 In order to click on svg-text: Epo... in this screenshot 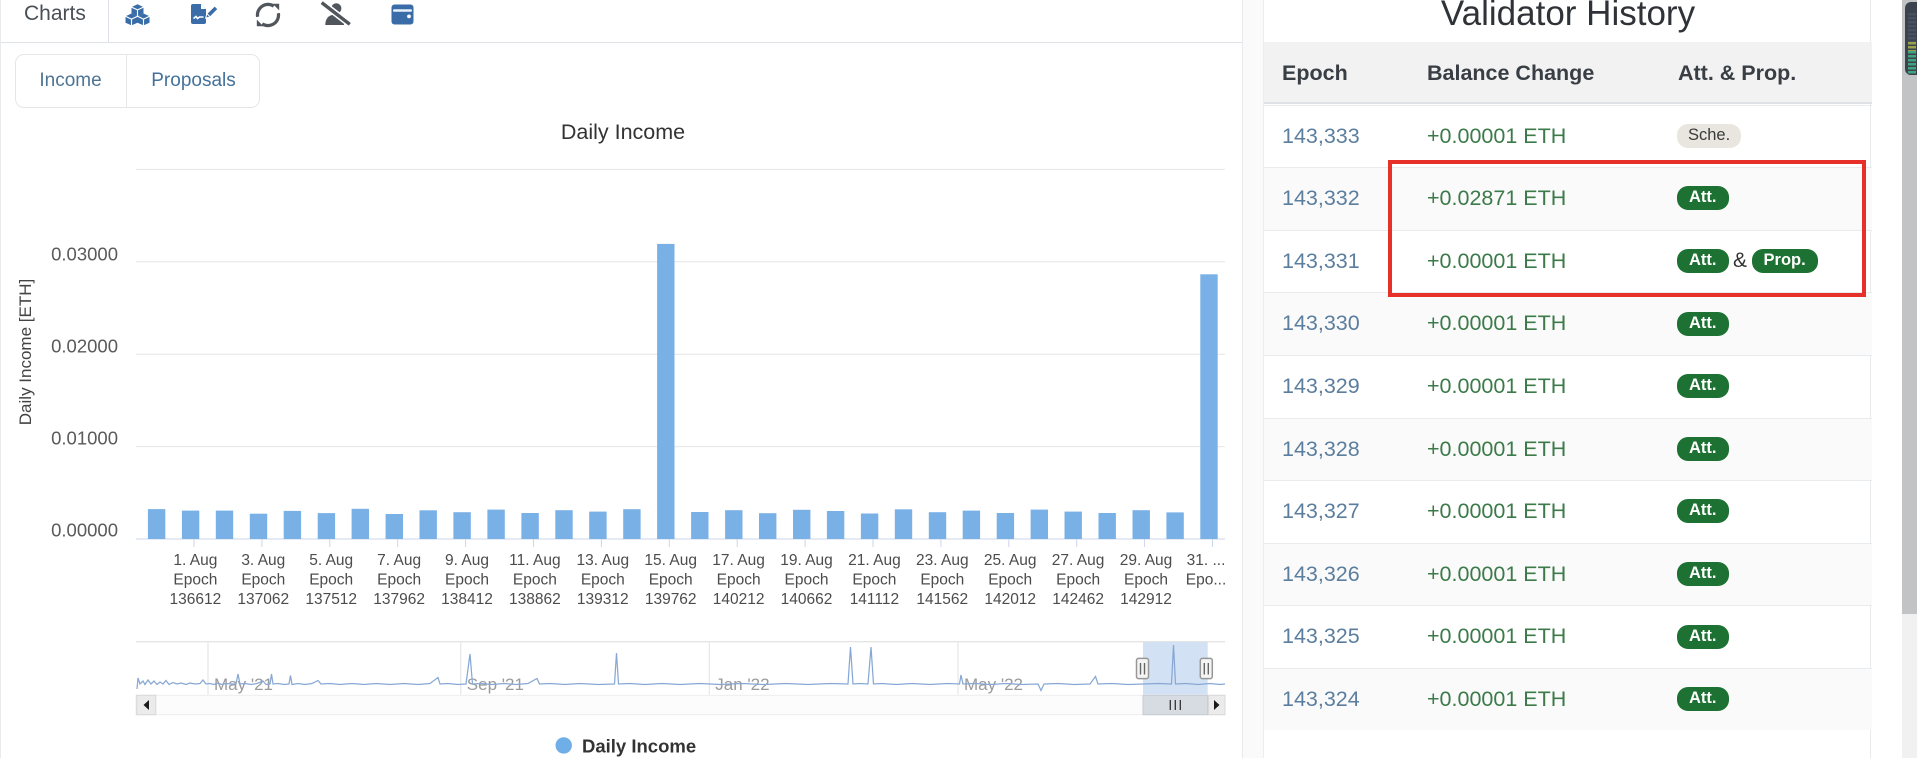, I will do `click(1206, 580)`.